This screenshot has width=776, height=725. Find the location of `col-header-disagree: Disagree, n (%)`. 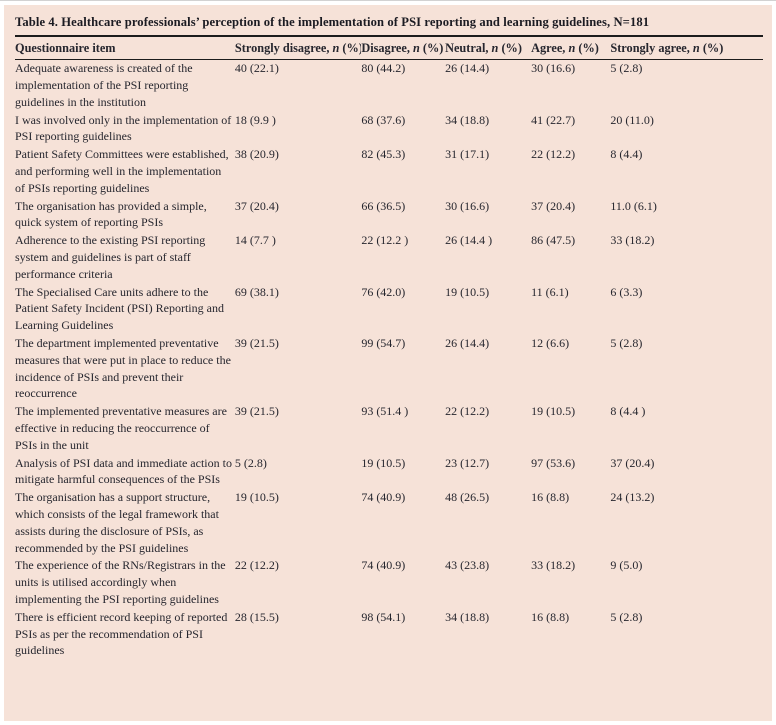

col-header-disagree: Disagree, n (%) is located at coordinates (403, 48).